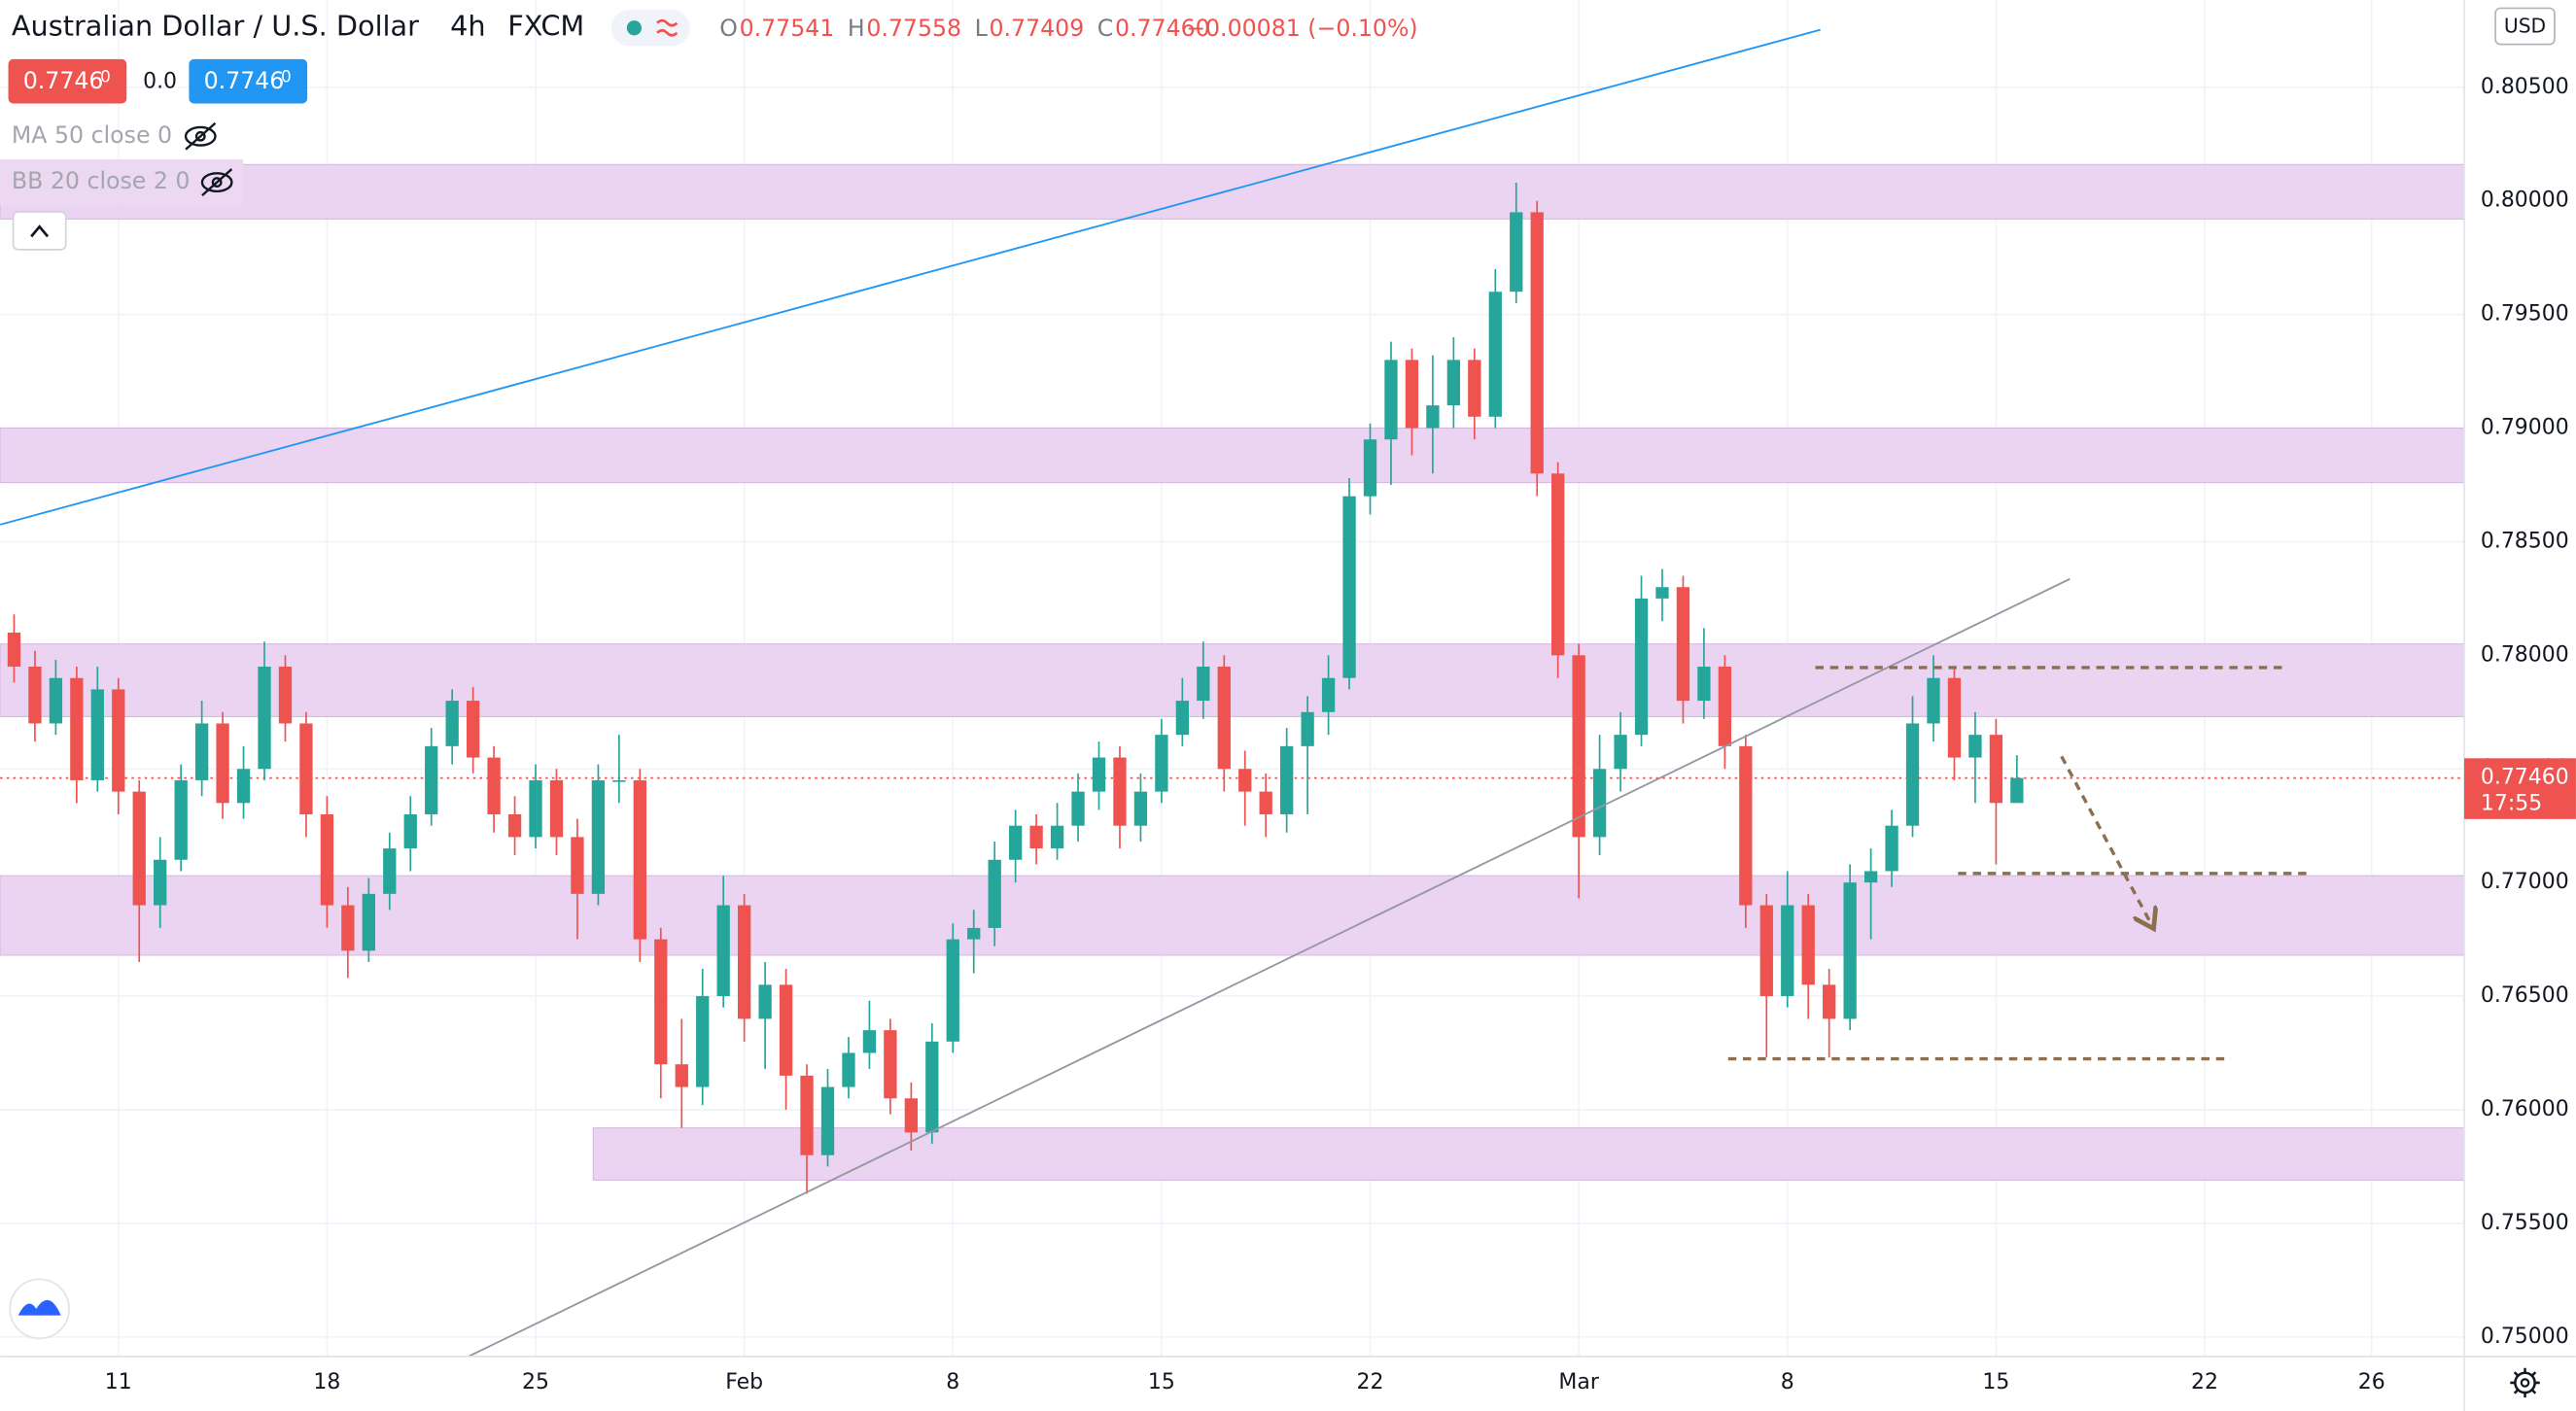 This screenshot has width=2576, height=1411. I want to click on collapse-icon, so click(40, 231).